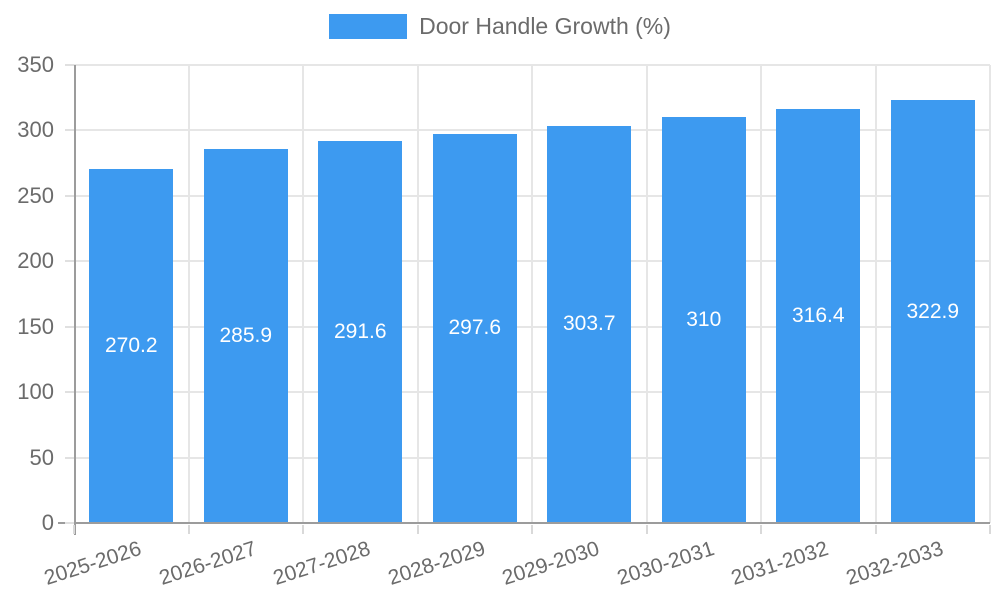 The image size is (1000, 600). What do you see at coordinates (780, 563) in the screenshot?
I see `x-tick-label: 2031-2032` at bounding box center [780, 563].